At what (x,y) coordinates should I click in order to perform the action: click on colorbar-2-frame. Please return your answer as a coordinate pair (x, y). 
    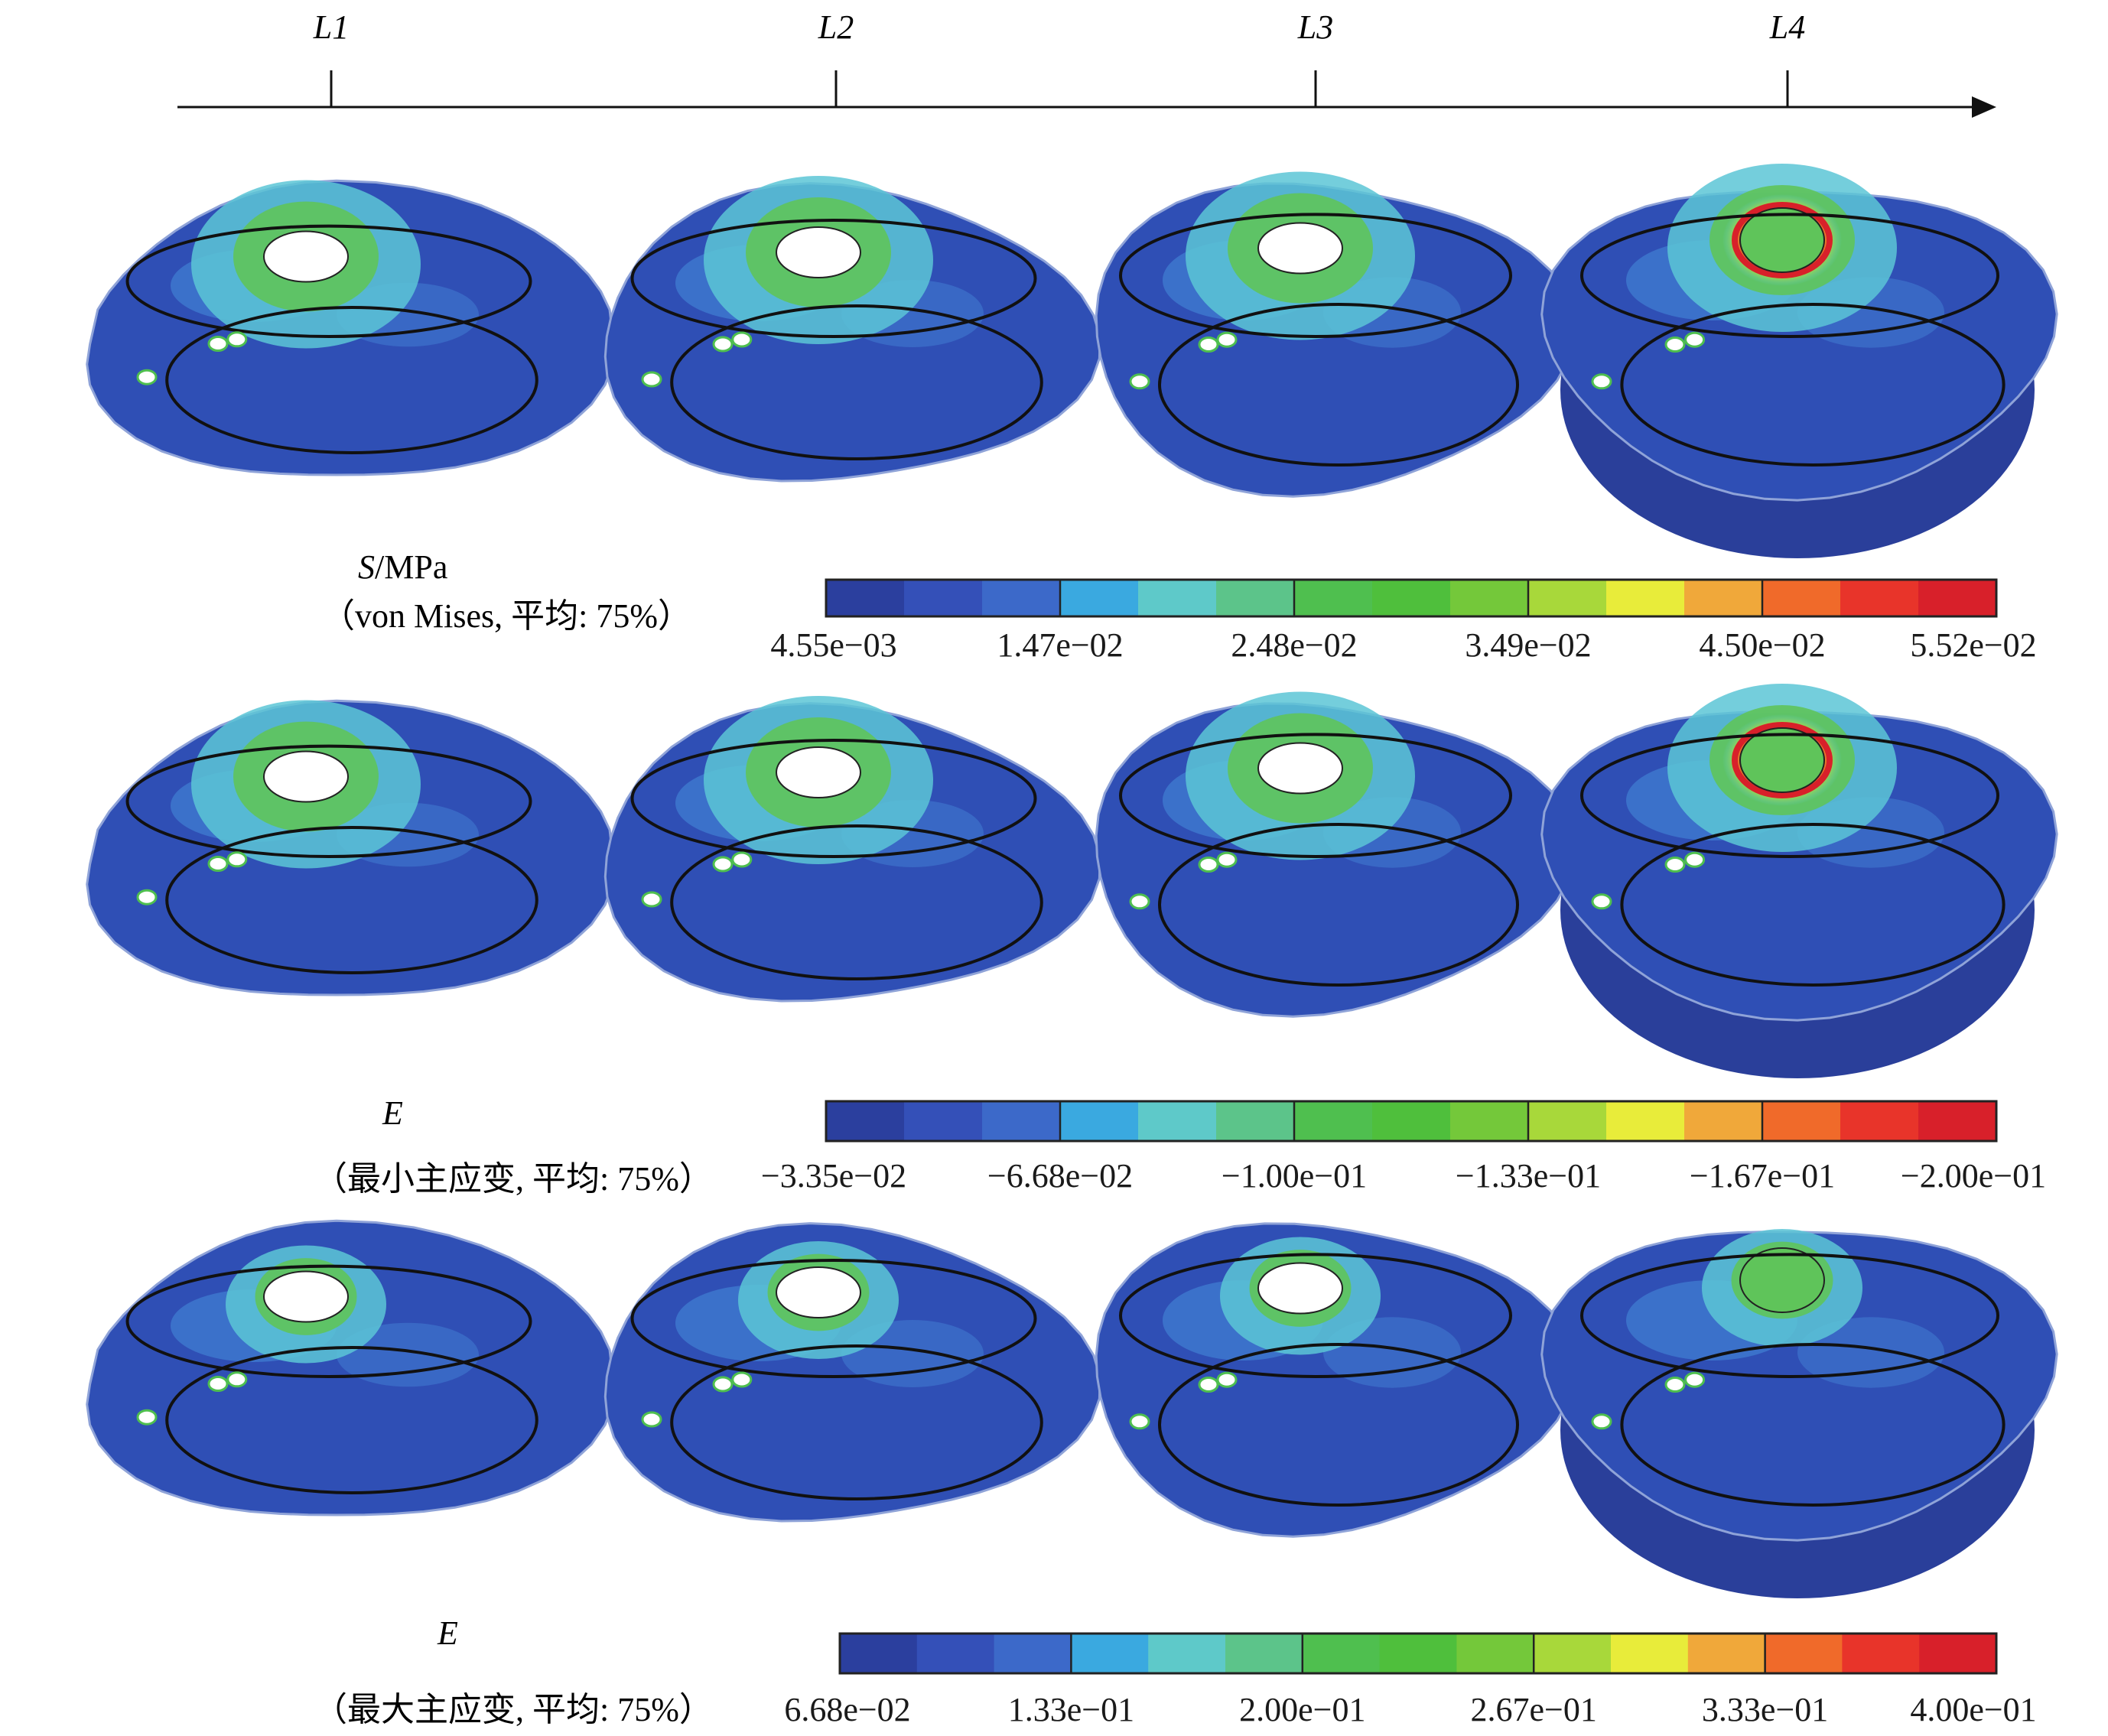
    Looking at the image, I should click on (1411, 1121).